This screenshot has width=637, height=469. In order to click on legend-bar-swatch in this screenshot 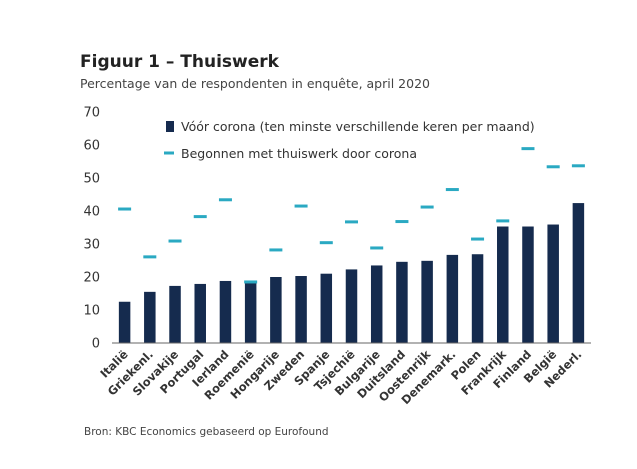, I will do `click(170, 126)`.